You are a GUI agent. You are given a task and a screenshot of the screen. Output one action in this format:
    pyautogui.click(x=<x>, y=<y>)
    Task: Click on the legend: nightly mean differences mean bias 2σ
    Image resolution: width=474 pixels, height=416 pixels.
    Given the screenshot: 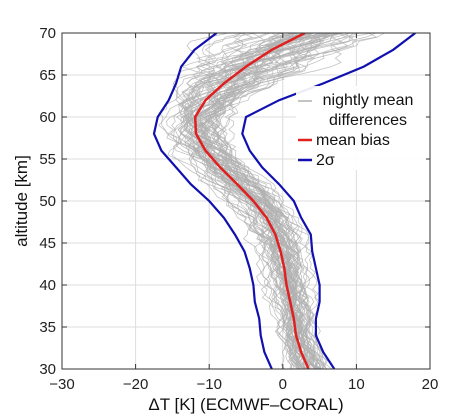 What is the action you would take?
    pyautogui.click(x=361, y=128)
    